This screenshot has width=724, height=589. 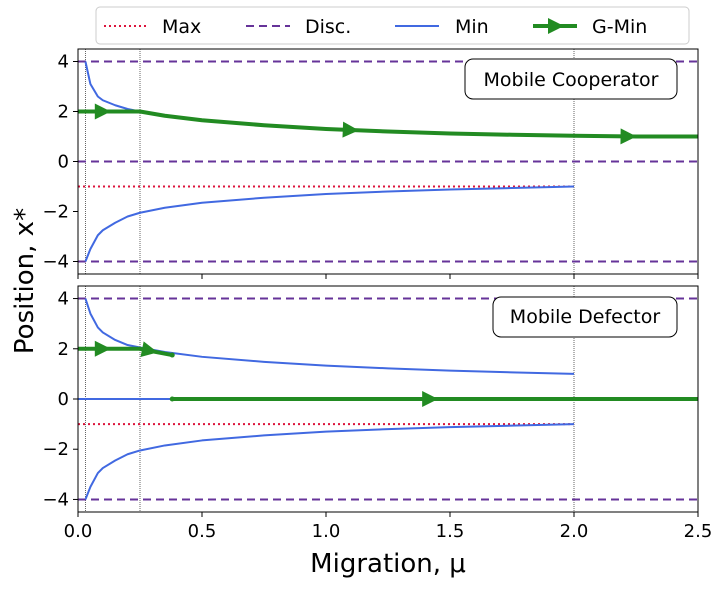 What do you see at coordinates (55, 449) in the screenshot?
I see `ytick-label-bottom-1: −2` at bounding box center [55, 449].